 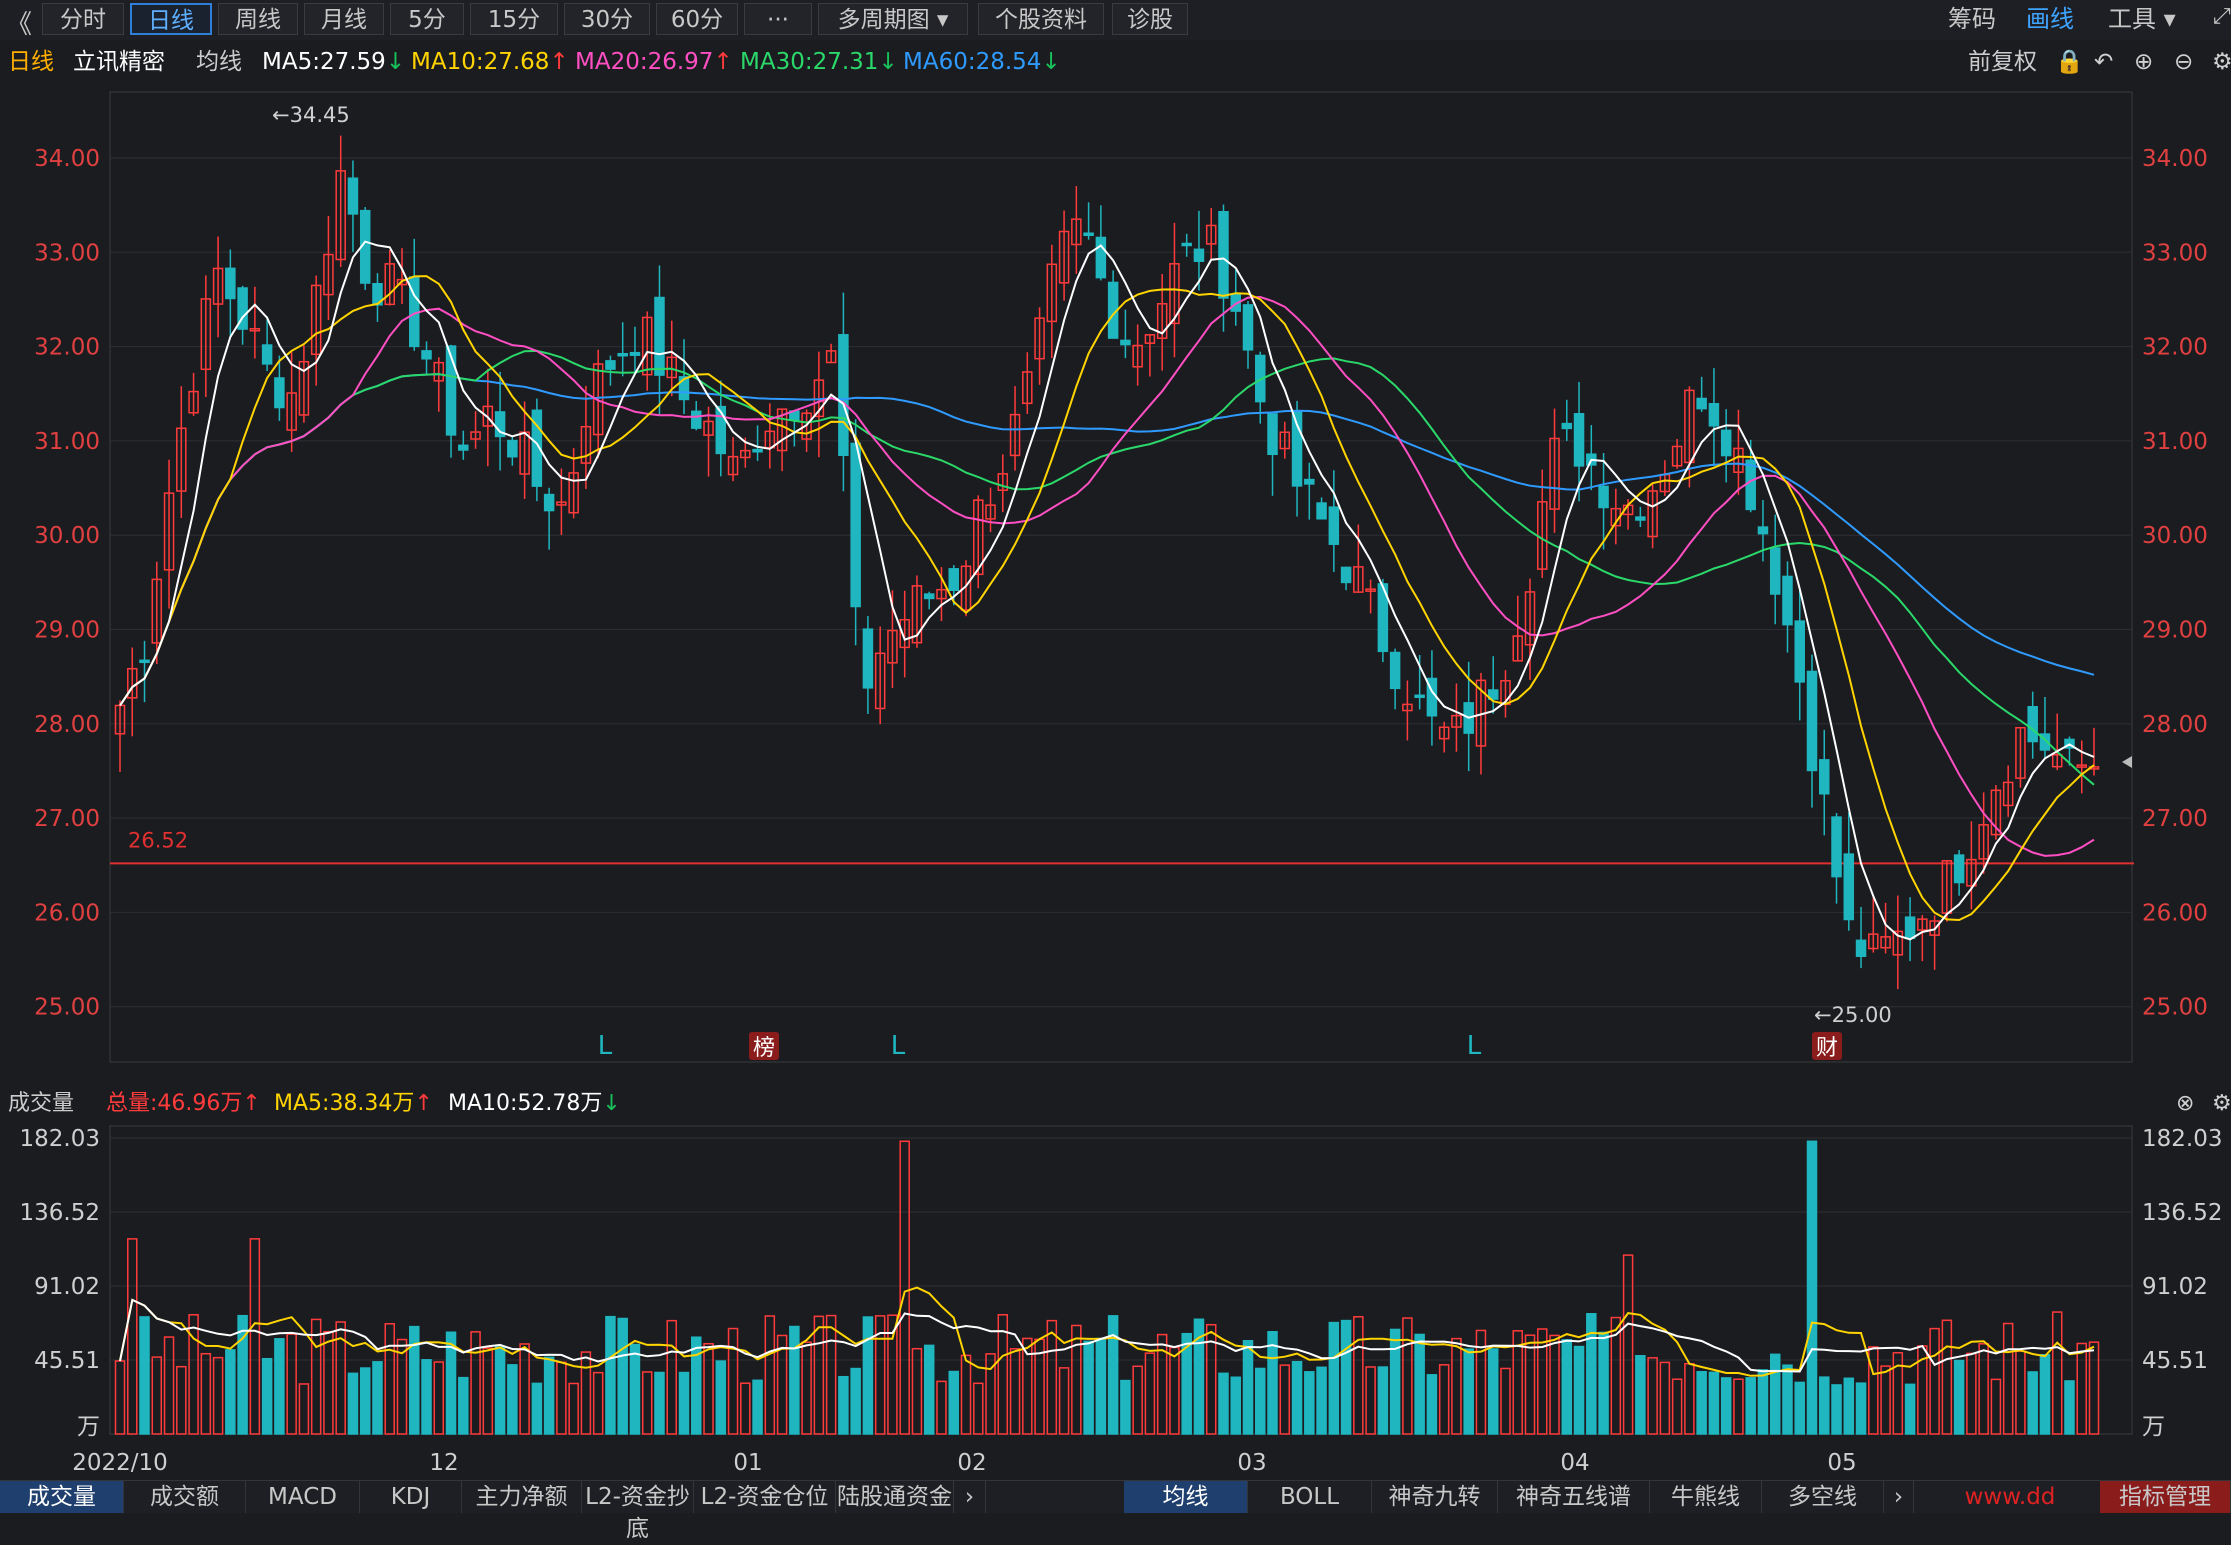 What do you see at coordinates (2104, 62) in the screenshot?
I see `undo-icon: ↶` at bounding box center [2104, 62].